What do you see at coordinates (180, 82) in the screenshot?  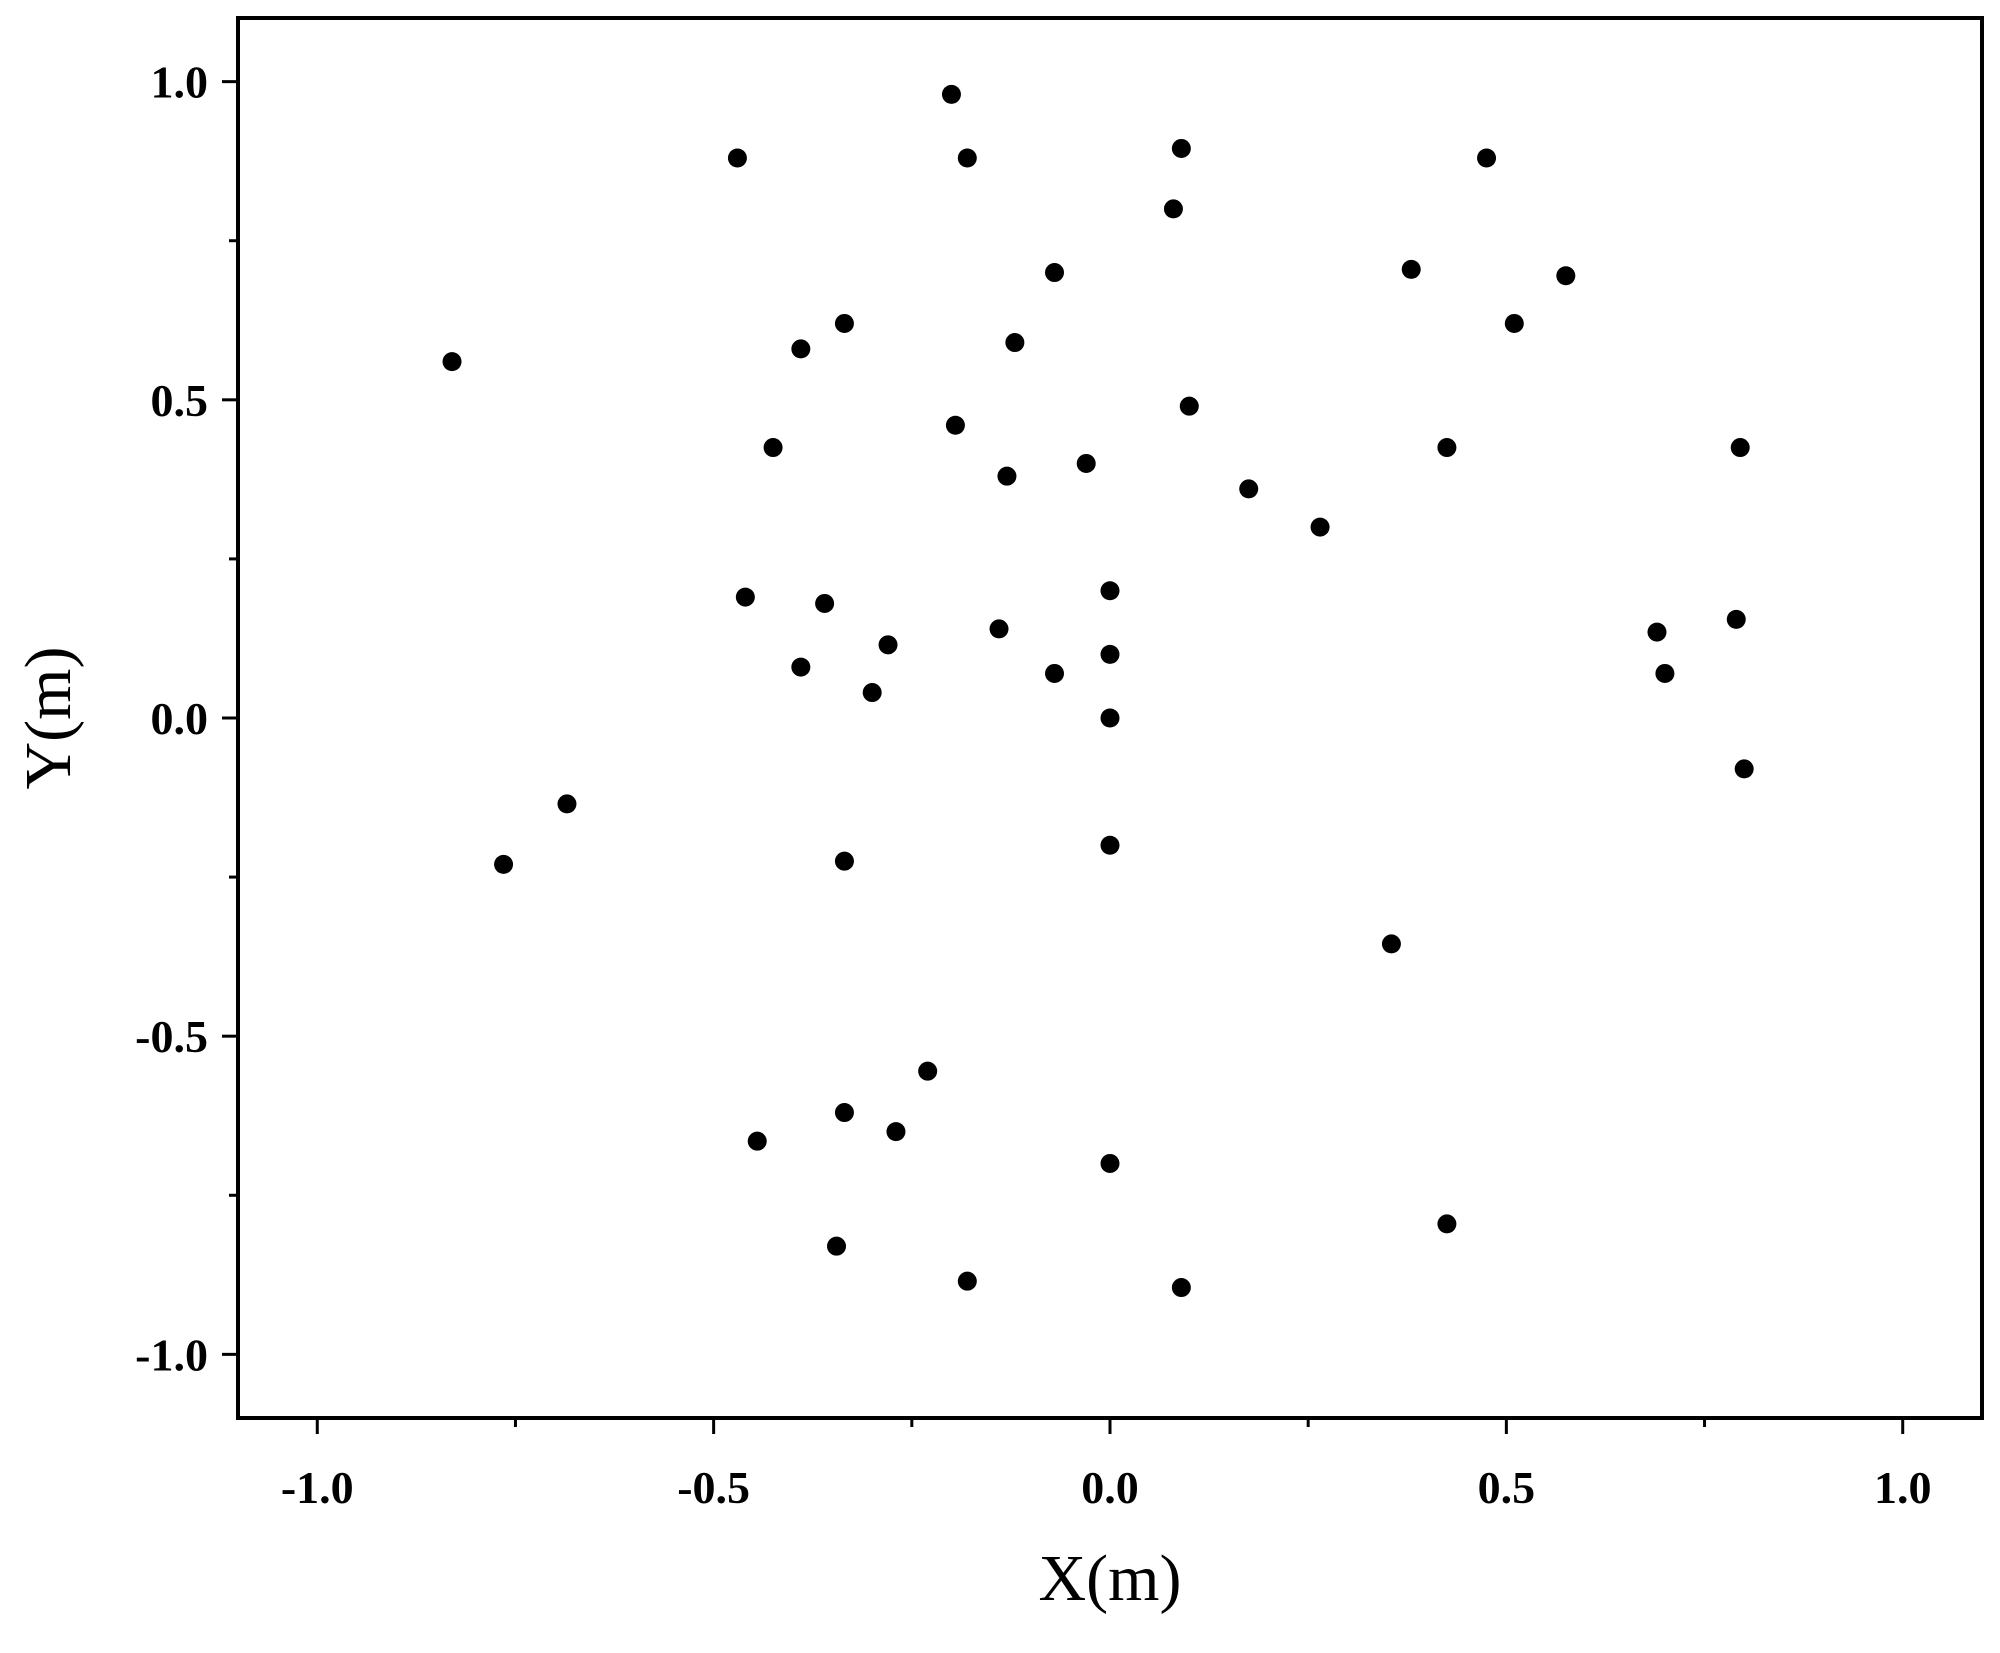 I see `y-tick-label: 1.0` at bounding box center [180, 82].